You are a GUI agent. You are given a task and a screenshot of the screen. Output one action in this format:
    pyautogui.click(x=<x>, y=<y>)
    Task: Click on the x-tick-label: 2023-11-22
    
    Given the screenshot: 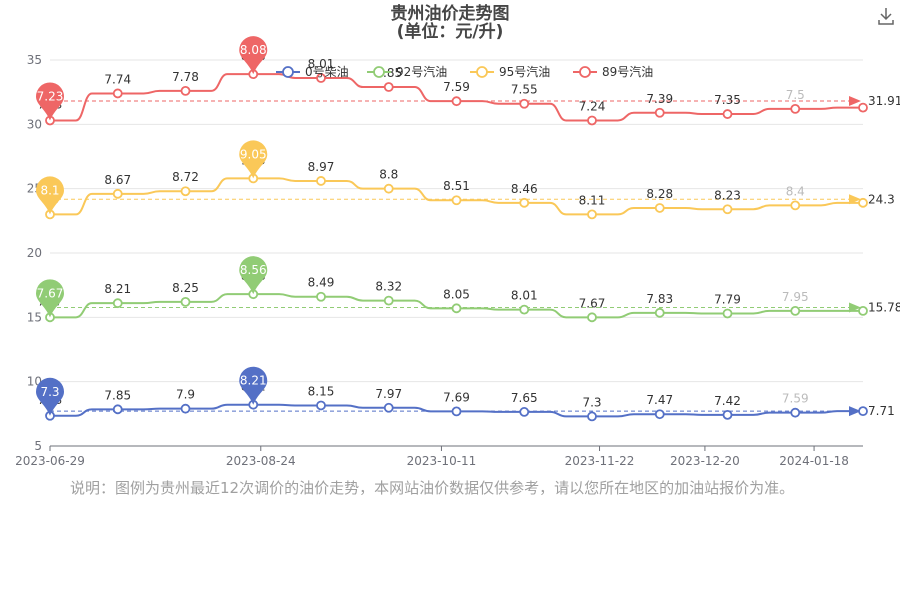 What is the action you would take?
    pyautogui.click(x=600, y=461)
    